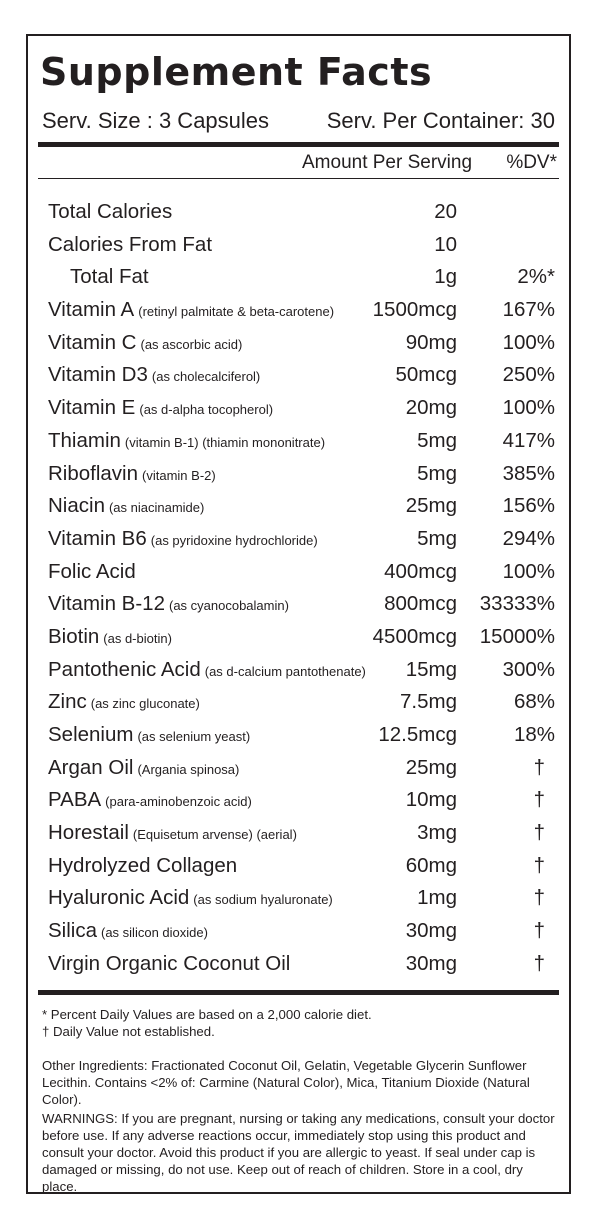 The height and width of the screenshot is (1232, 600). What do you see at coordinates (298, 178) in the screenshot?
I see `column-header-rule` at bounding box center [298, 178].